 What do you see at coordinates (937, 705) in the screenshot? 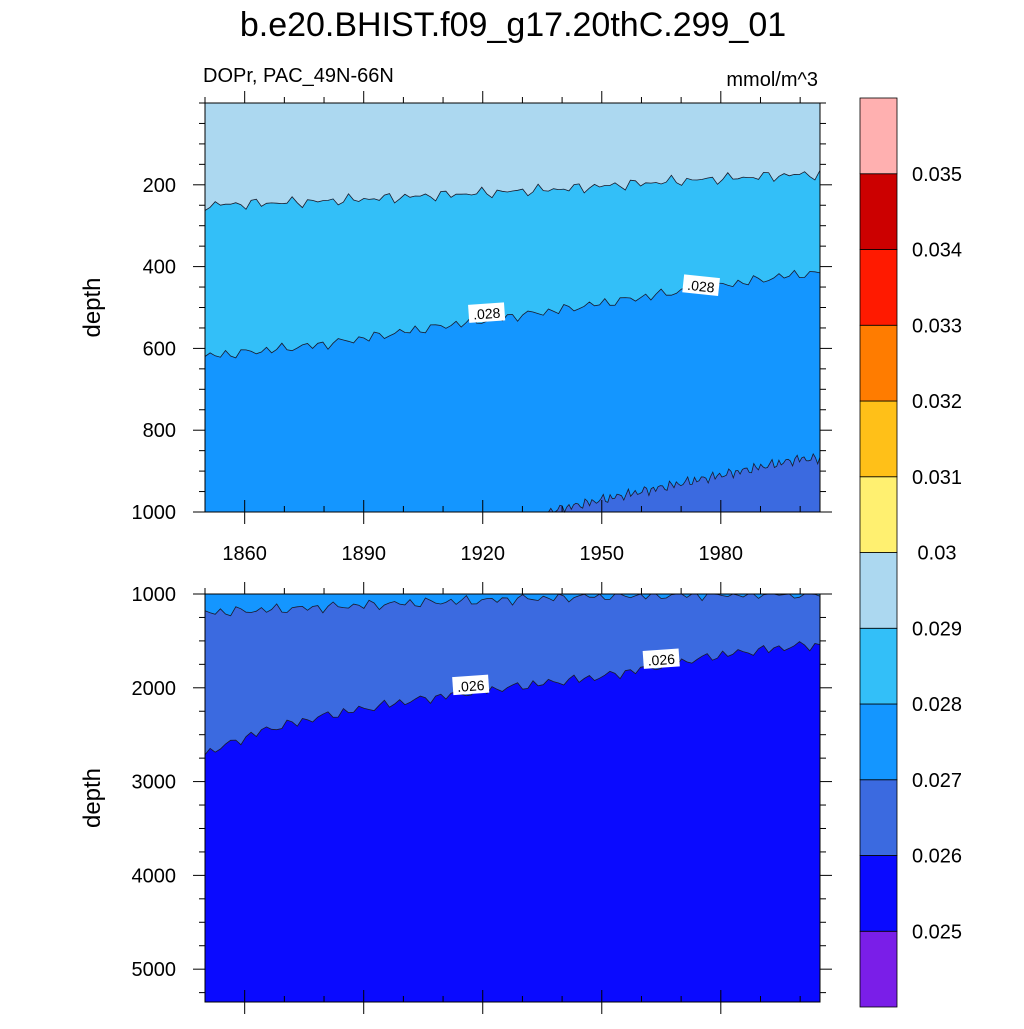
I see `colorbar-label: 0.028` at bounding box center [937, 705].